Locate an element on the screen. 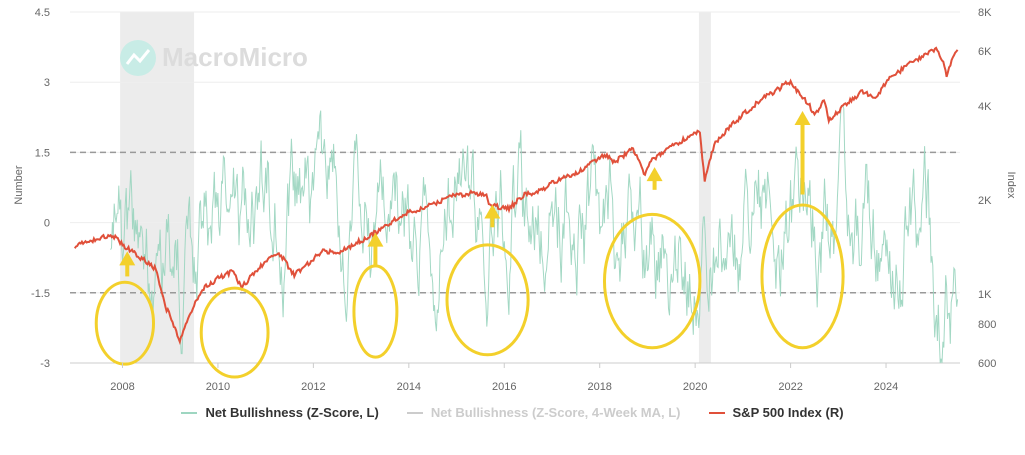  x-tick-label: 2014 is located at coordinates (409, 387).